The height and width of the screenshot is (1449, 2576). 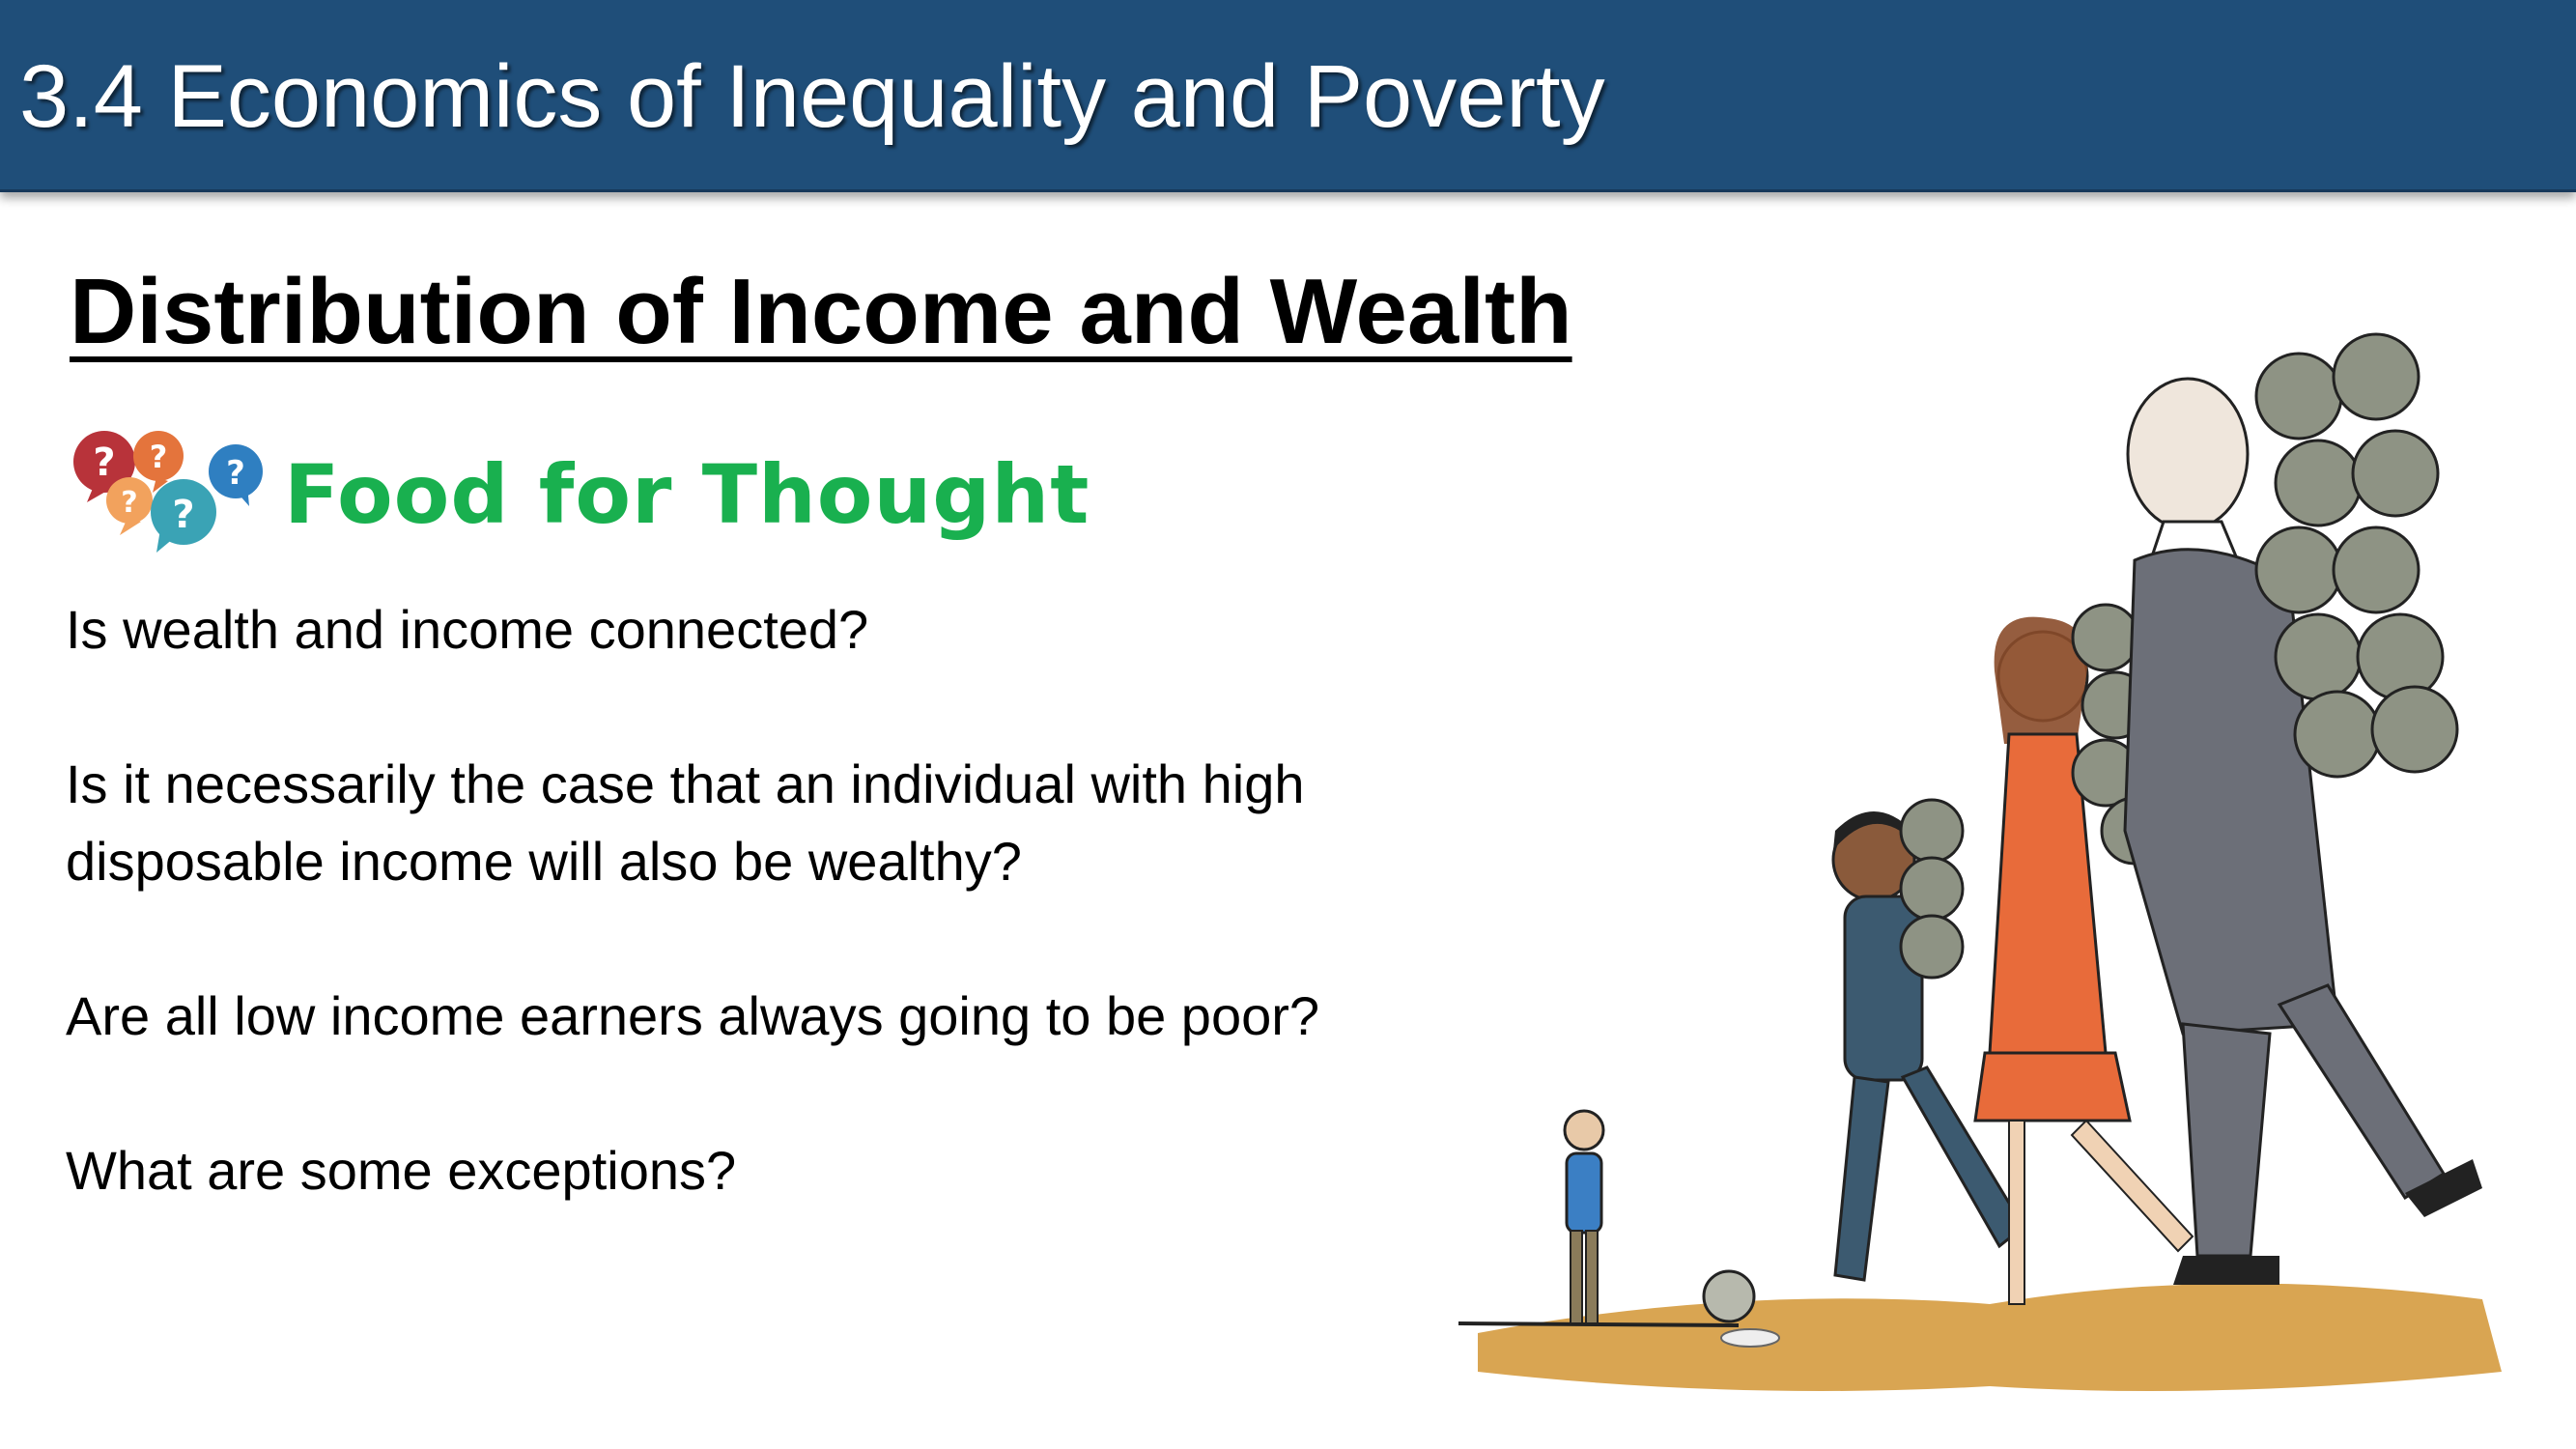 What do you see at coordinates (1928, 1040) in the screenshot?
I see `boy-figure` at bounding box center [1928, 1040].